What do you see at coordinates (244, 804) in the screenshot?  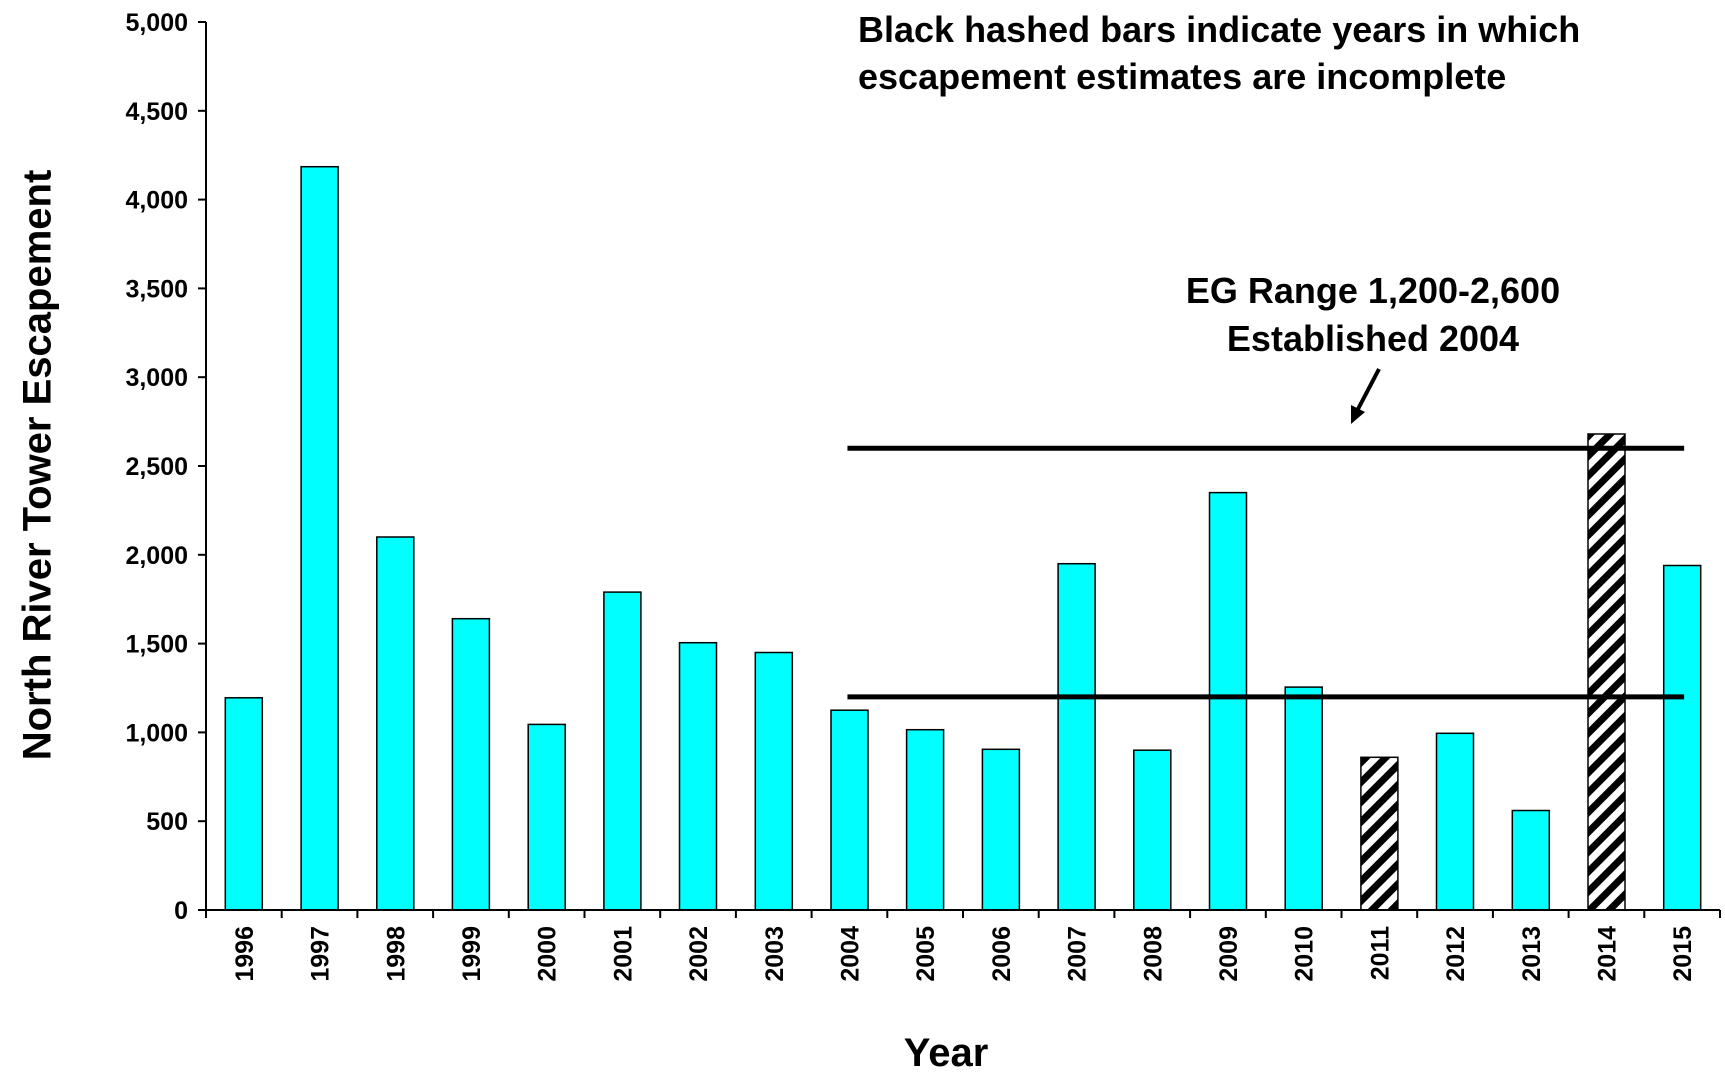 I see `bar-1996` at bounding box center [244, 804].